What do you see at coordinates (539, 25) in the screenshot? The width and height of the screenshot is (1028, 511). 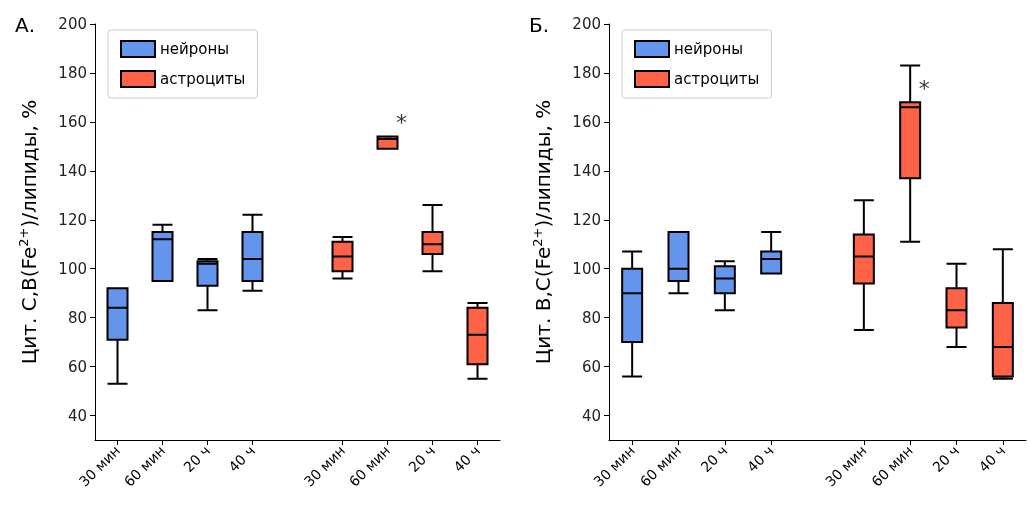 I see `chart-title: Б.` at bounding box center [539, 25].